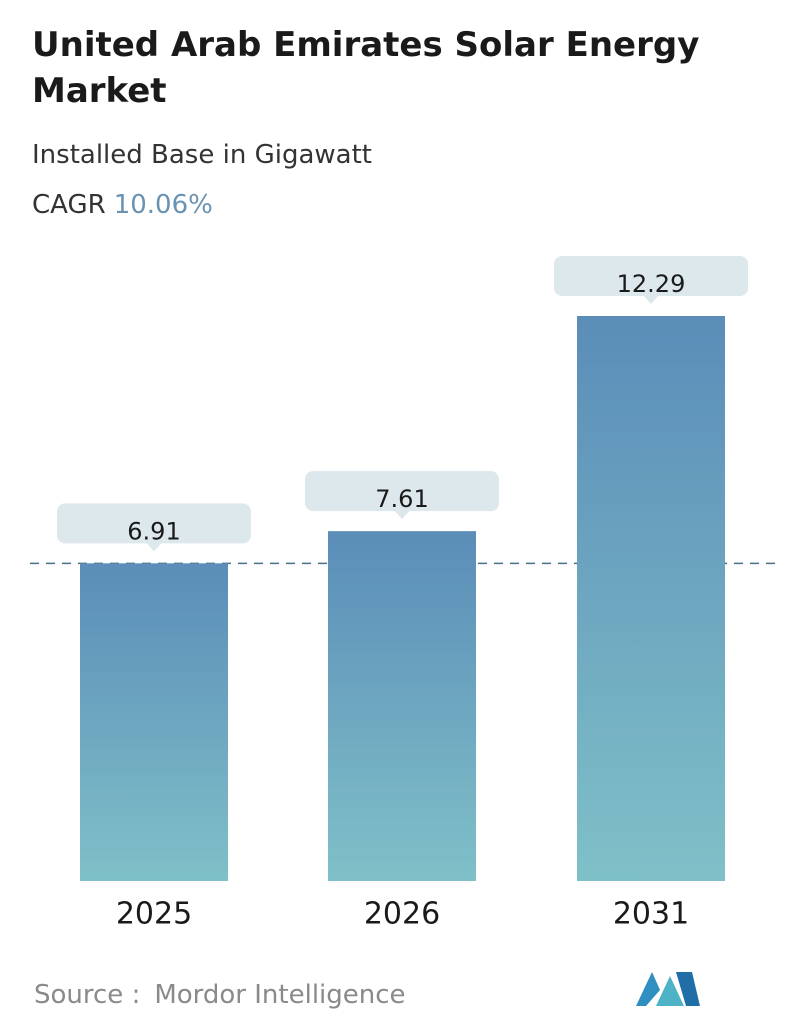 This screenshot has height=1034, width=796. I want to click on logo, so click(668, 989).